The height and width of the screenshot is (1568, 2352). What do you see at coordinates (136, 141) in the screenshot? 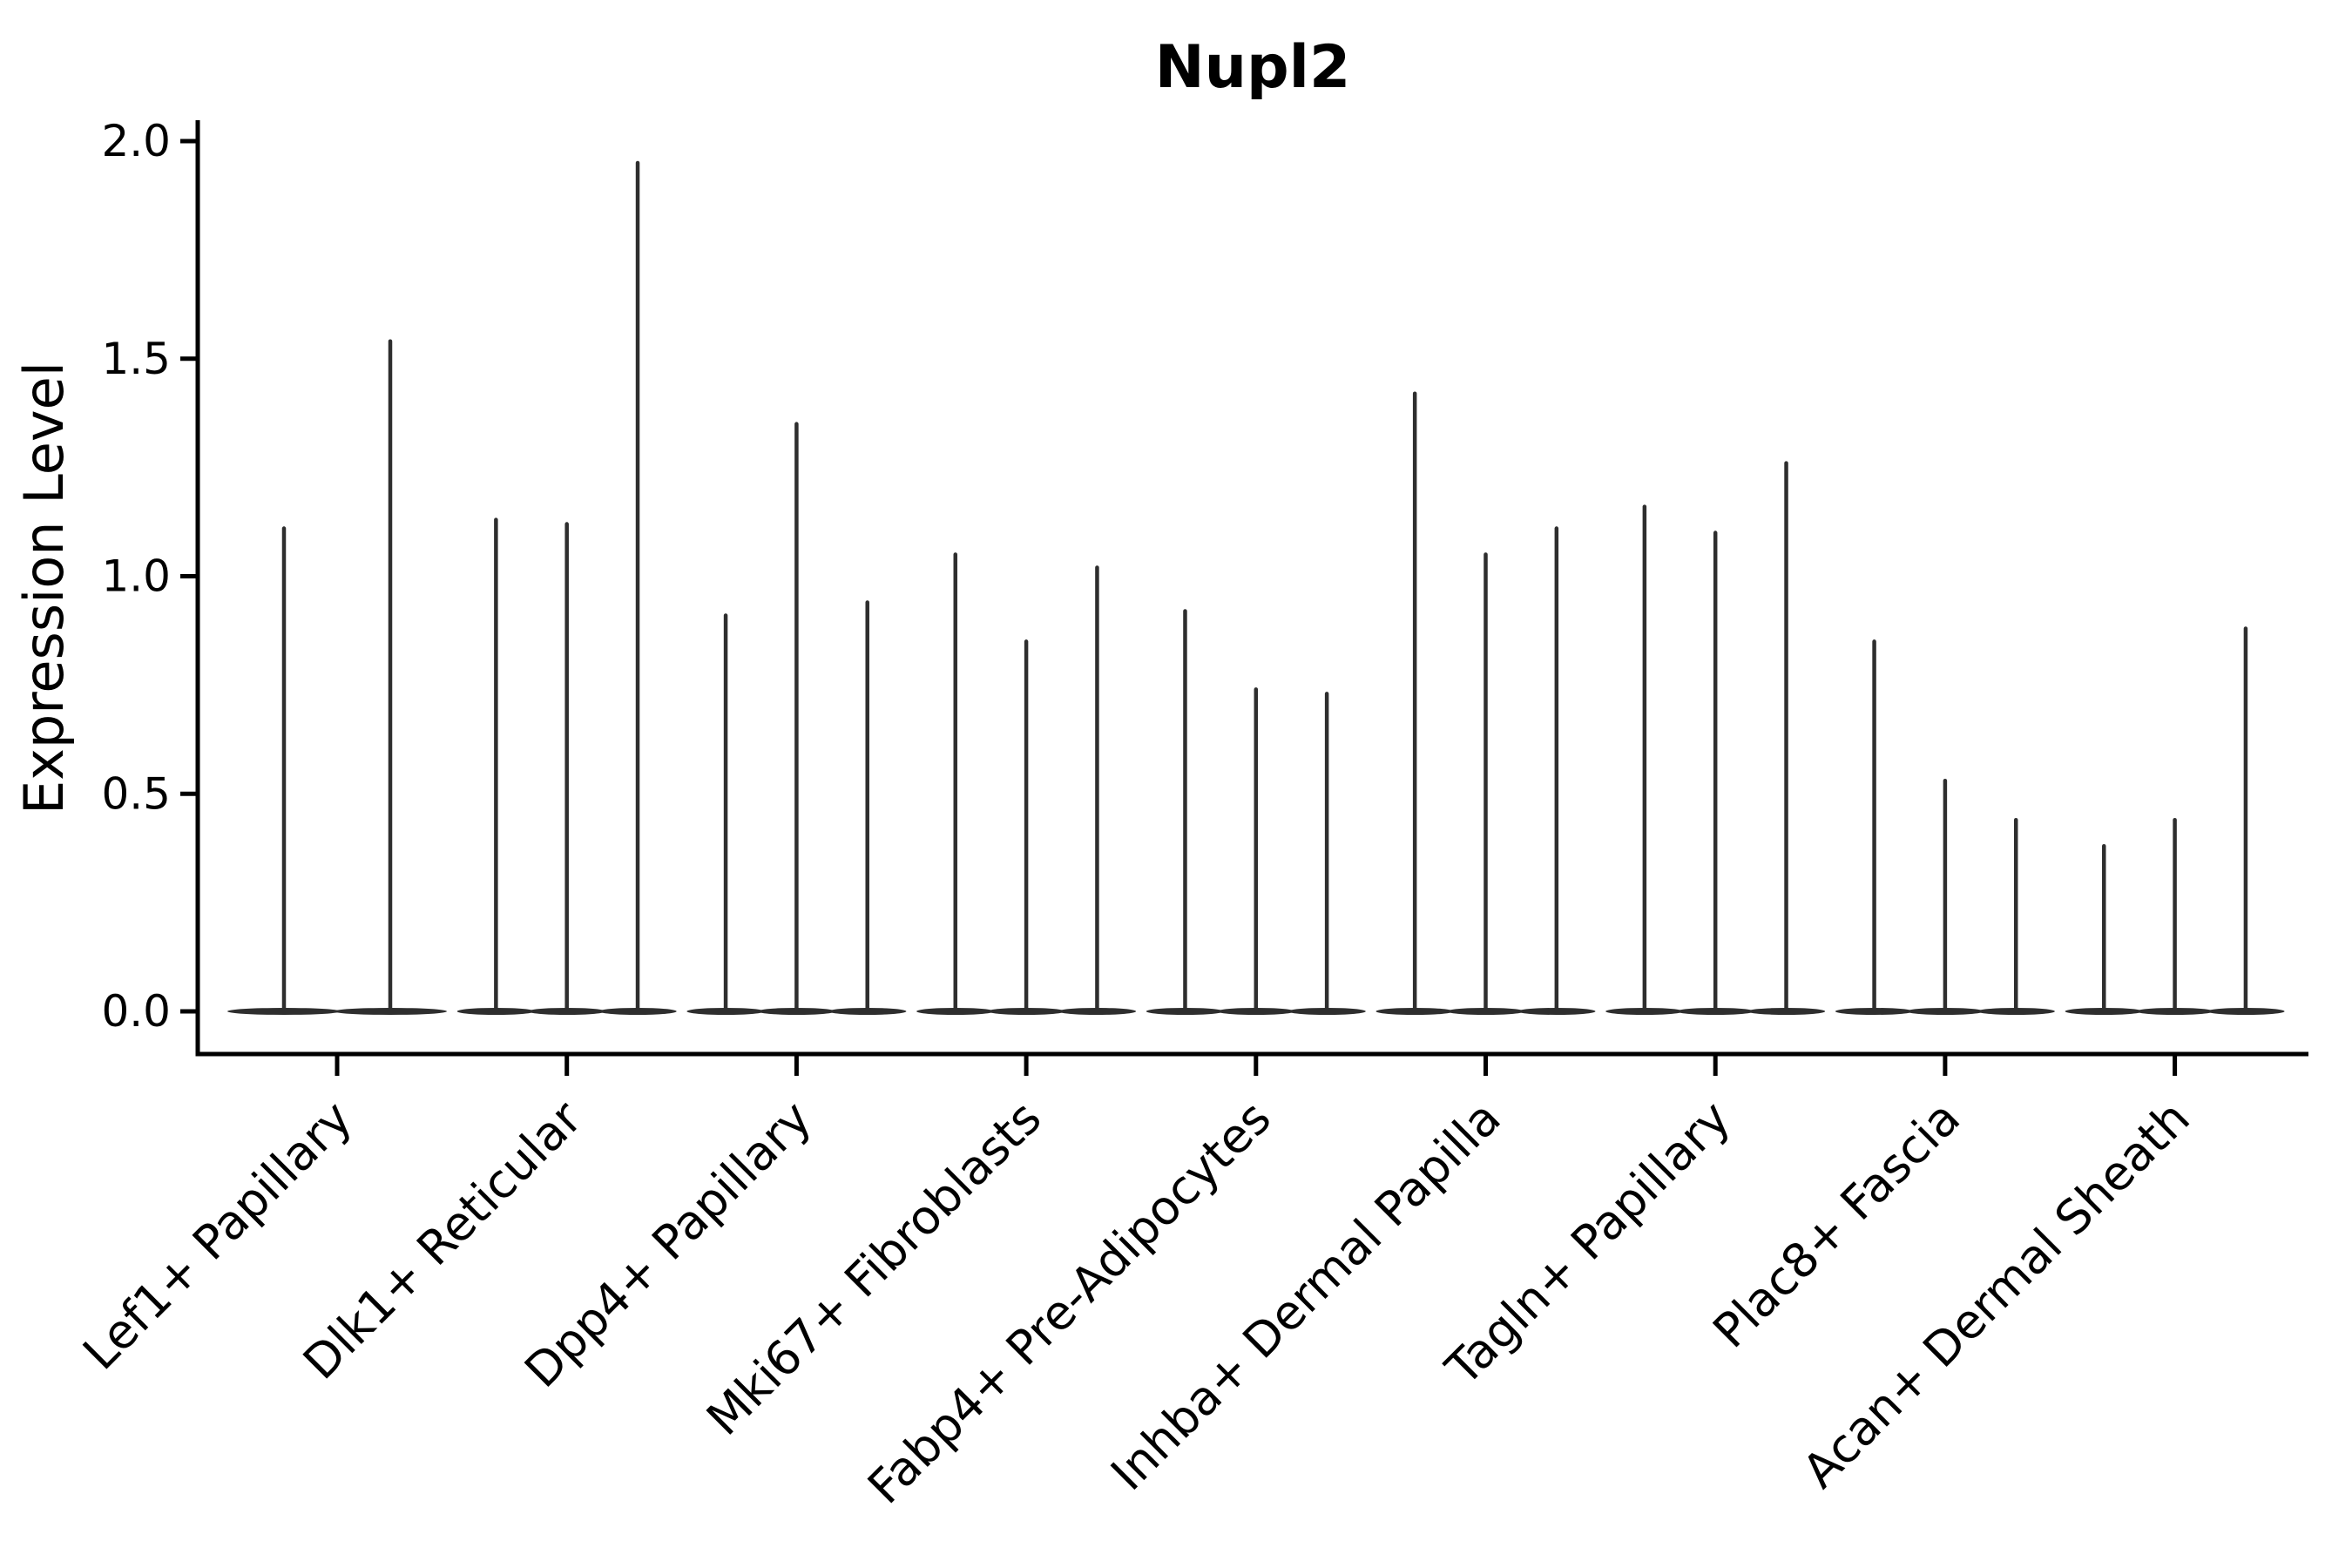
I see `y-tick-label: 2.0` at bounding box center [136, 141].